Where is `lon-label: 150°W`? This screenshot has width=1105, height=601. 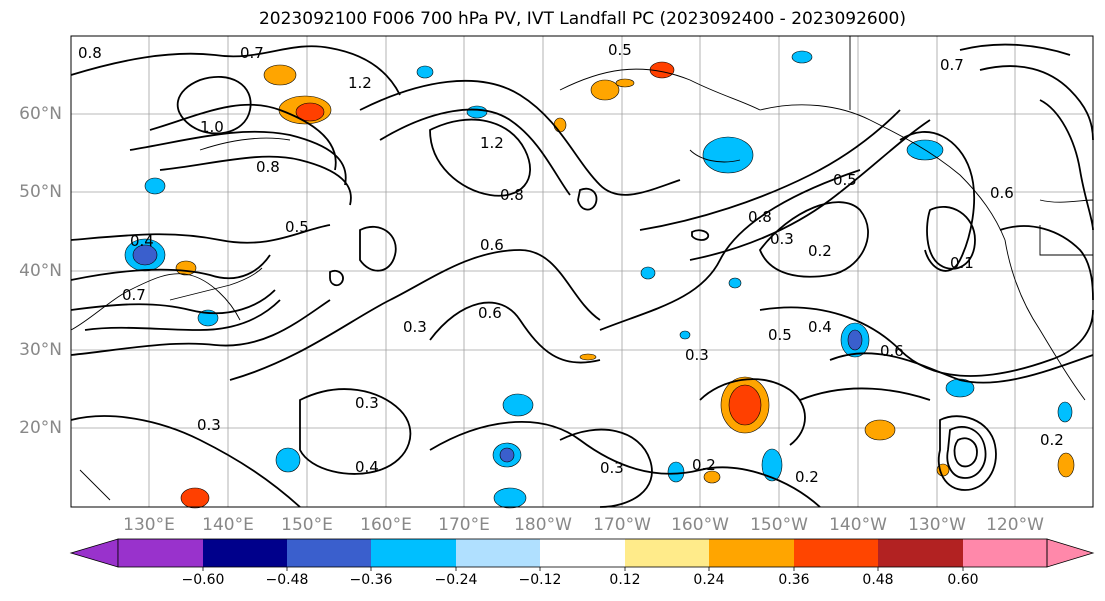
lon-label: 150°W is located at coordinates (779, 525).